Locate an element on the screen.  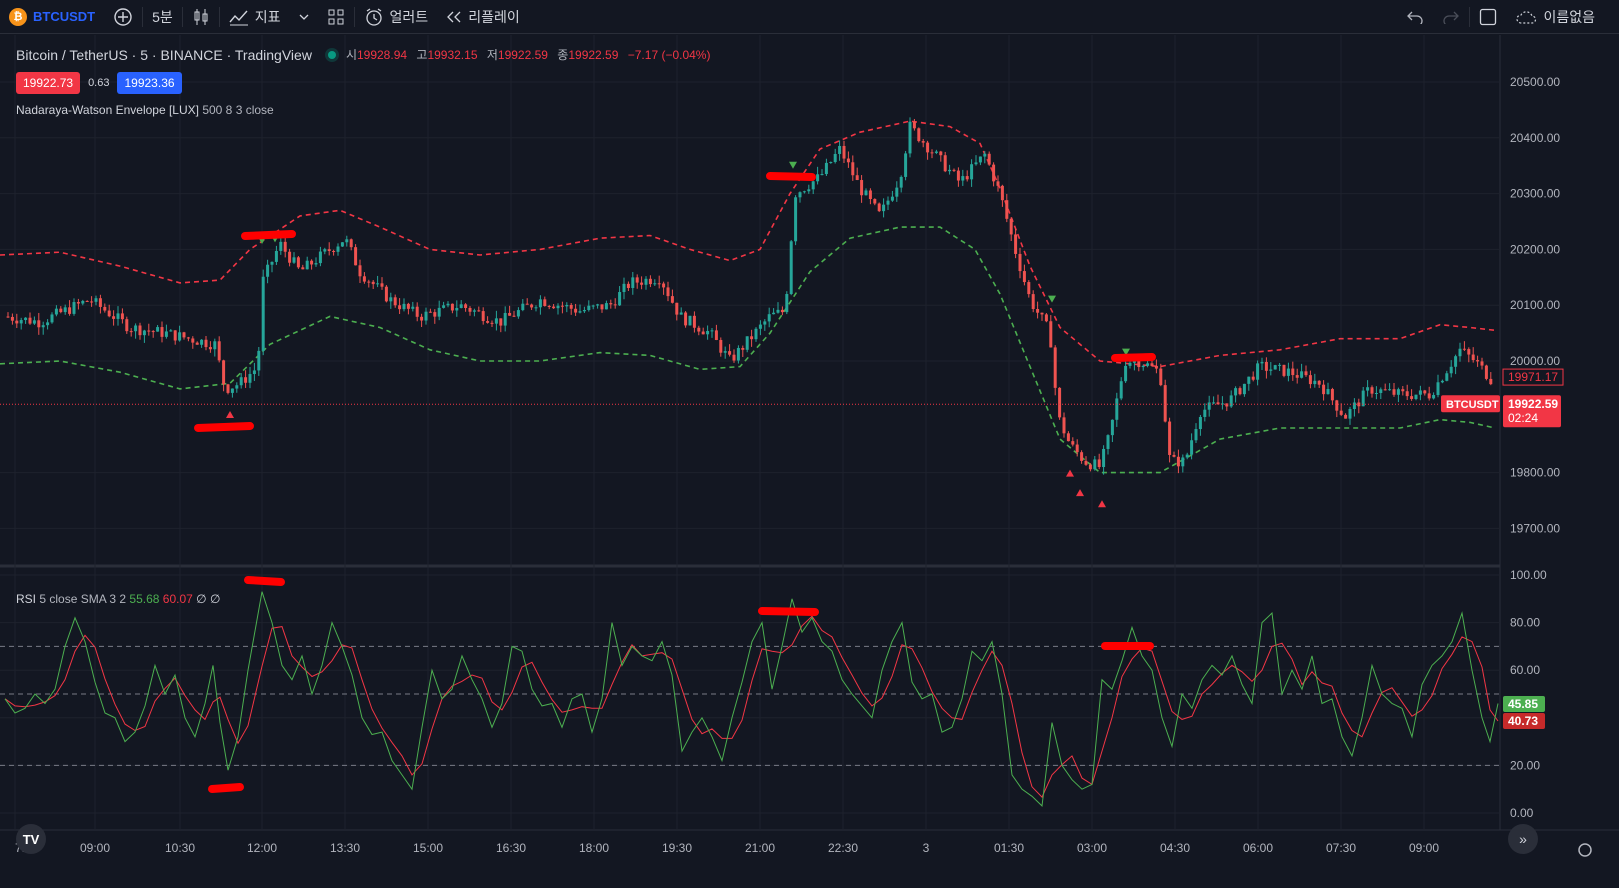
time-axis-label: 03:00 is located at coordinates (1092, 848).